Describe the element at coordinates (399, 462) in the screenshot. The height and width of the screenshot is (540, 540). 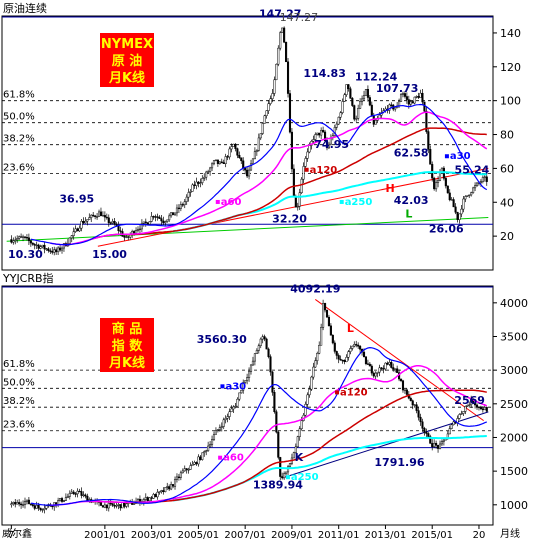
I see `price-label: 1791.96` at that location.